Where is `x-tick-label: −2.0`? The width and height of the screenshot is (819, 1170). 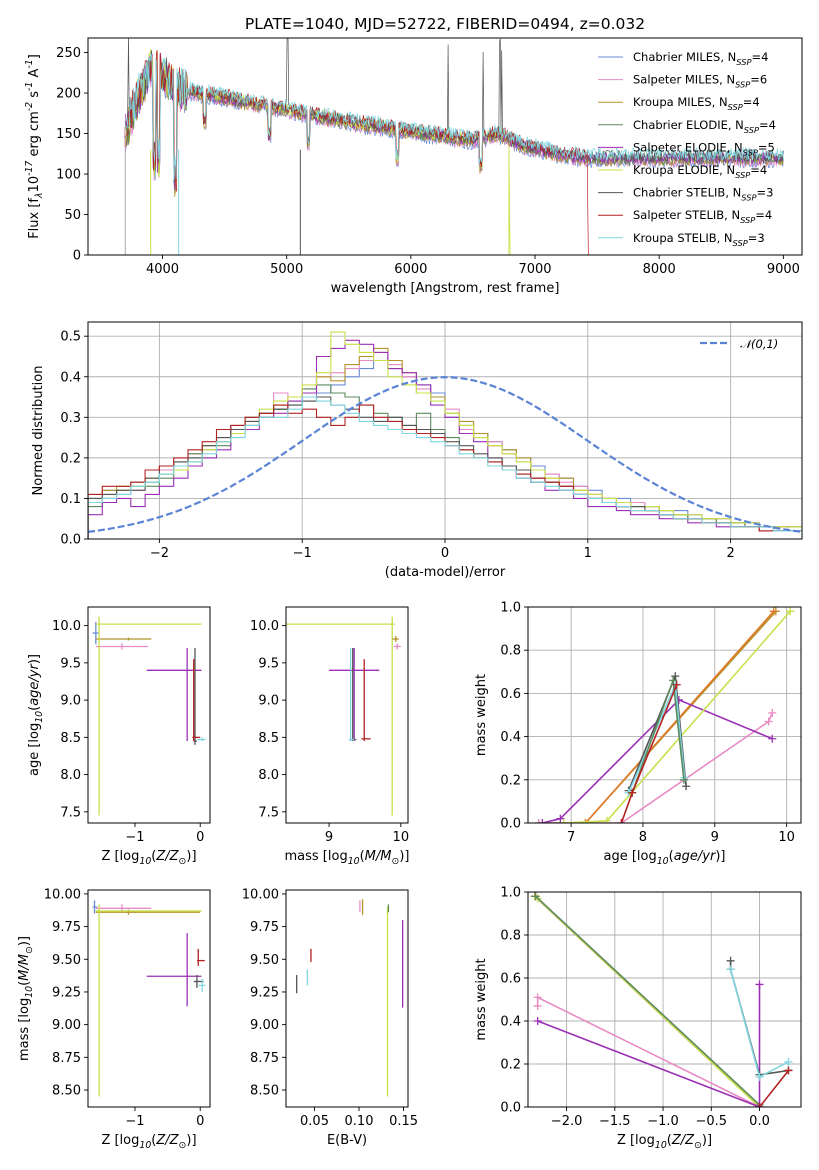 x-tick-label: −2.0 is located at coordinates (567, 1121).